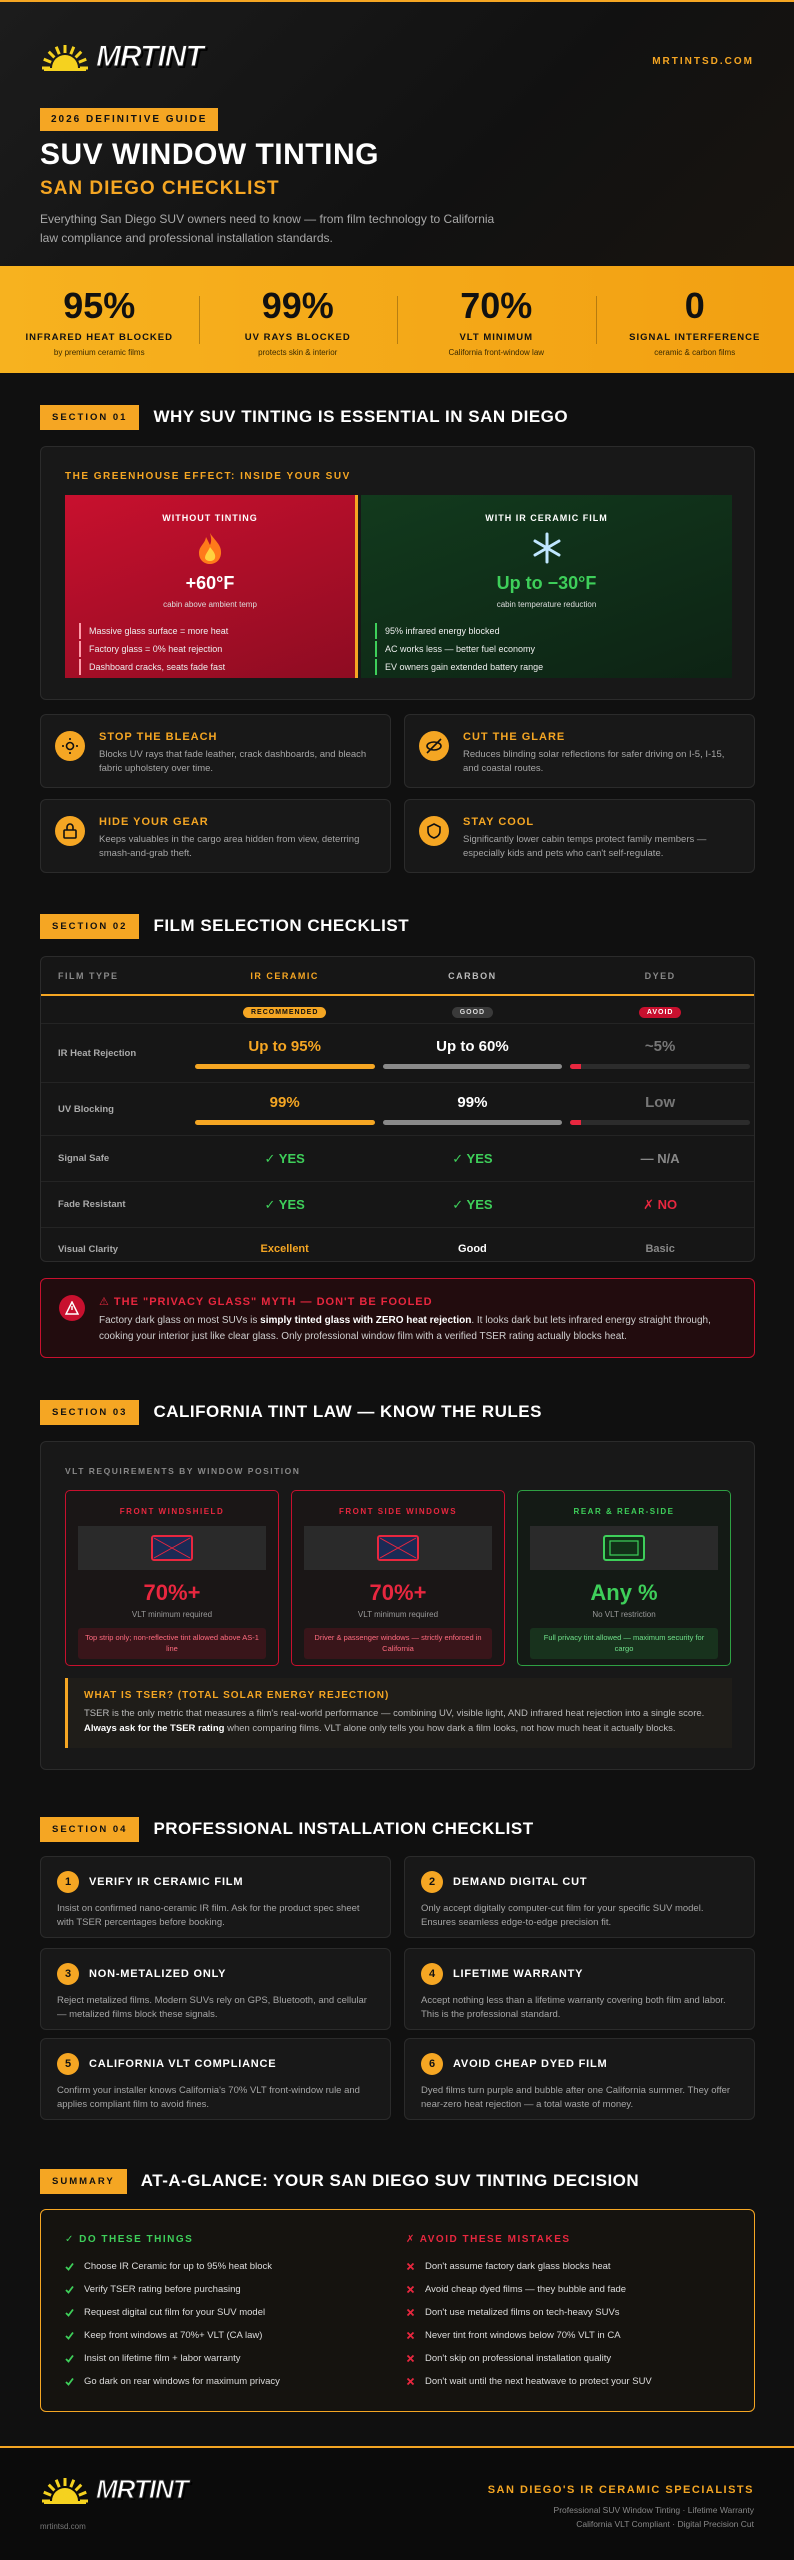 The width and height of the screenshot is (794, 2560). What do you see at coordinates (284, 1046) in the screenshot?
I see `cell-value: Up to 95%` at bounding box center [284, 1046].